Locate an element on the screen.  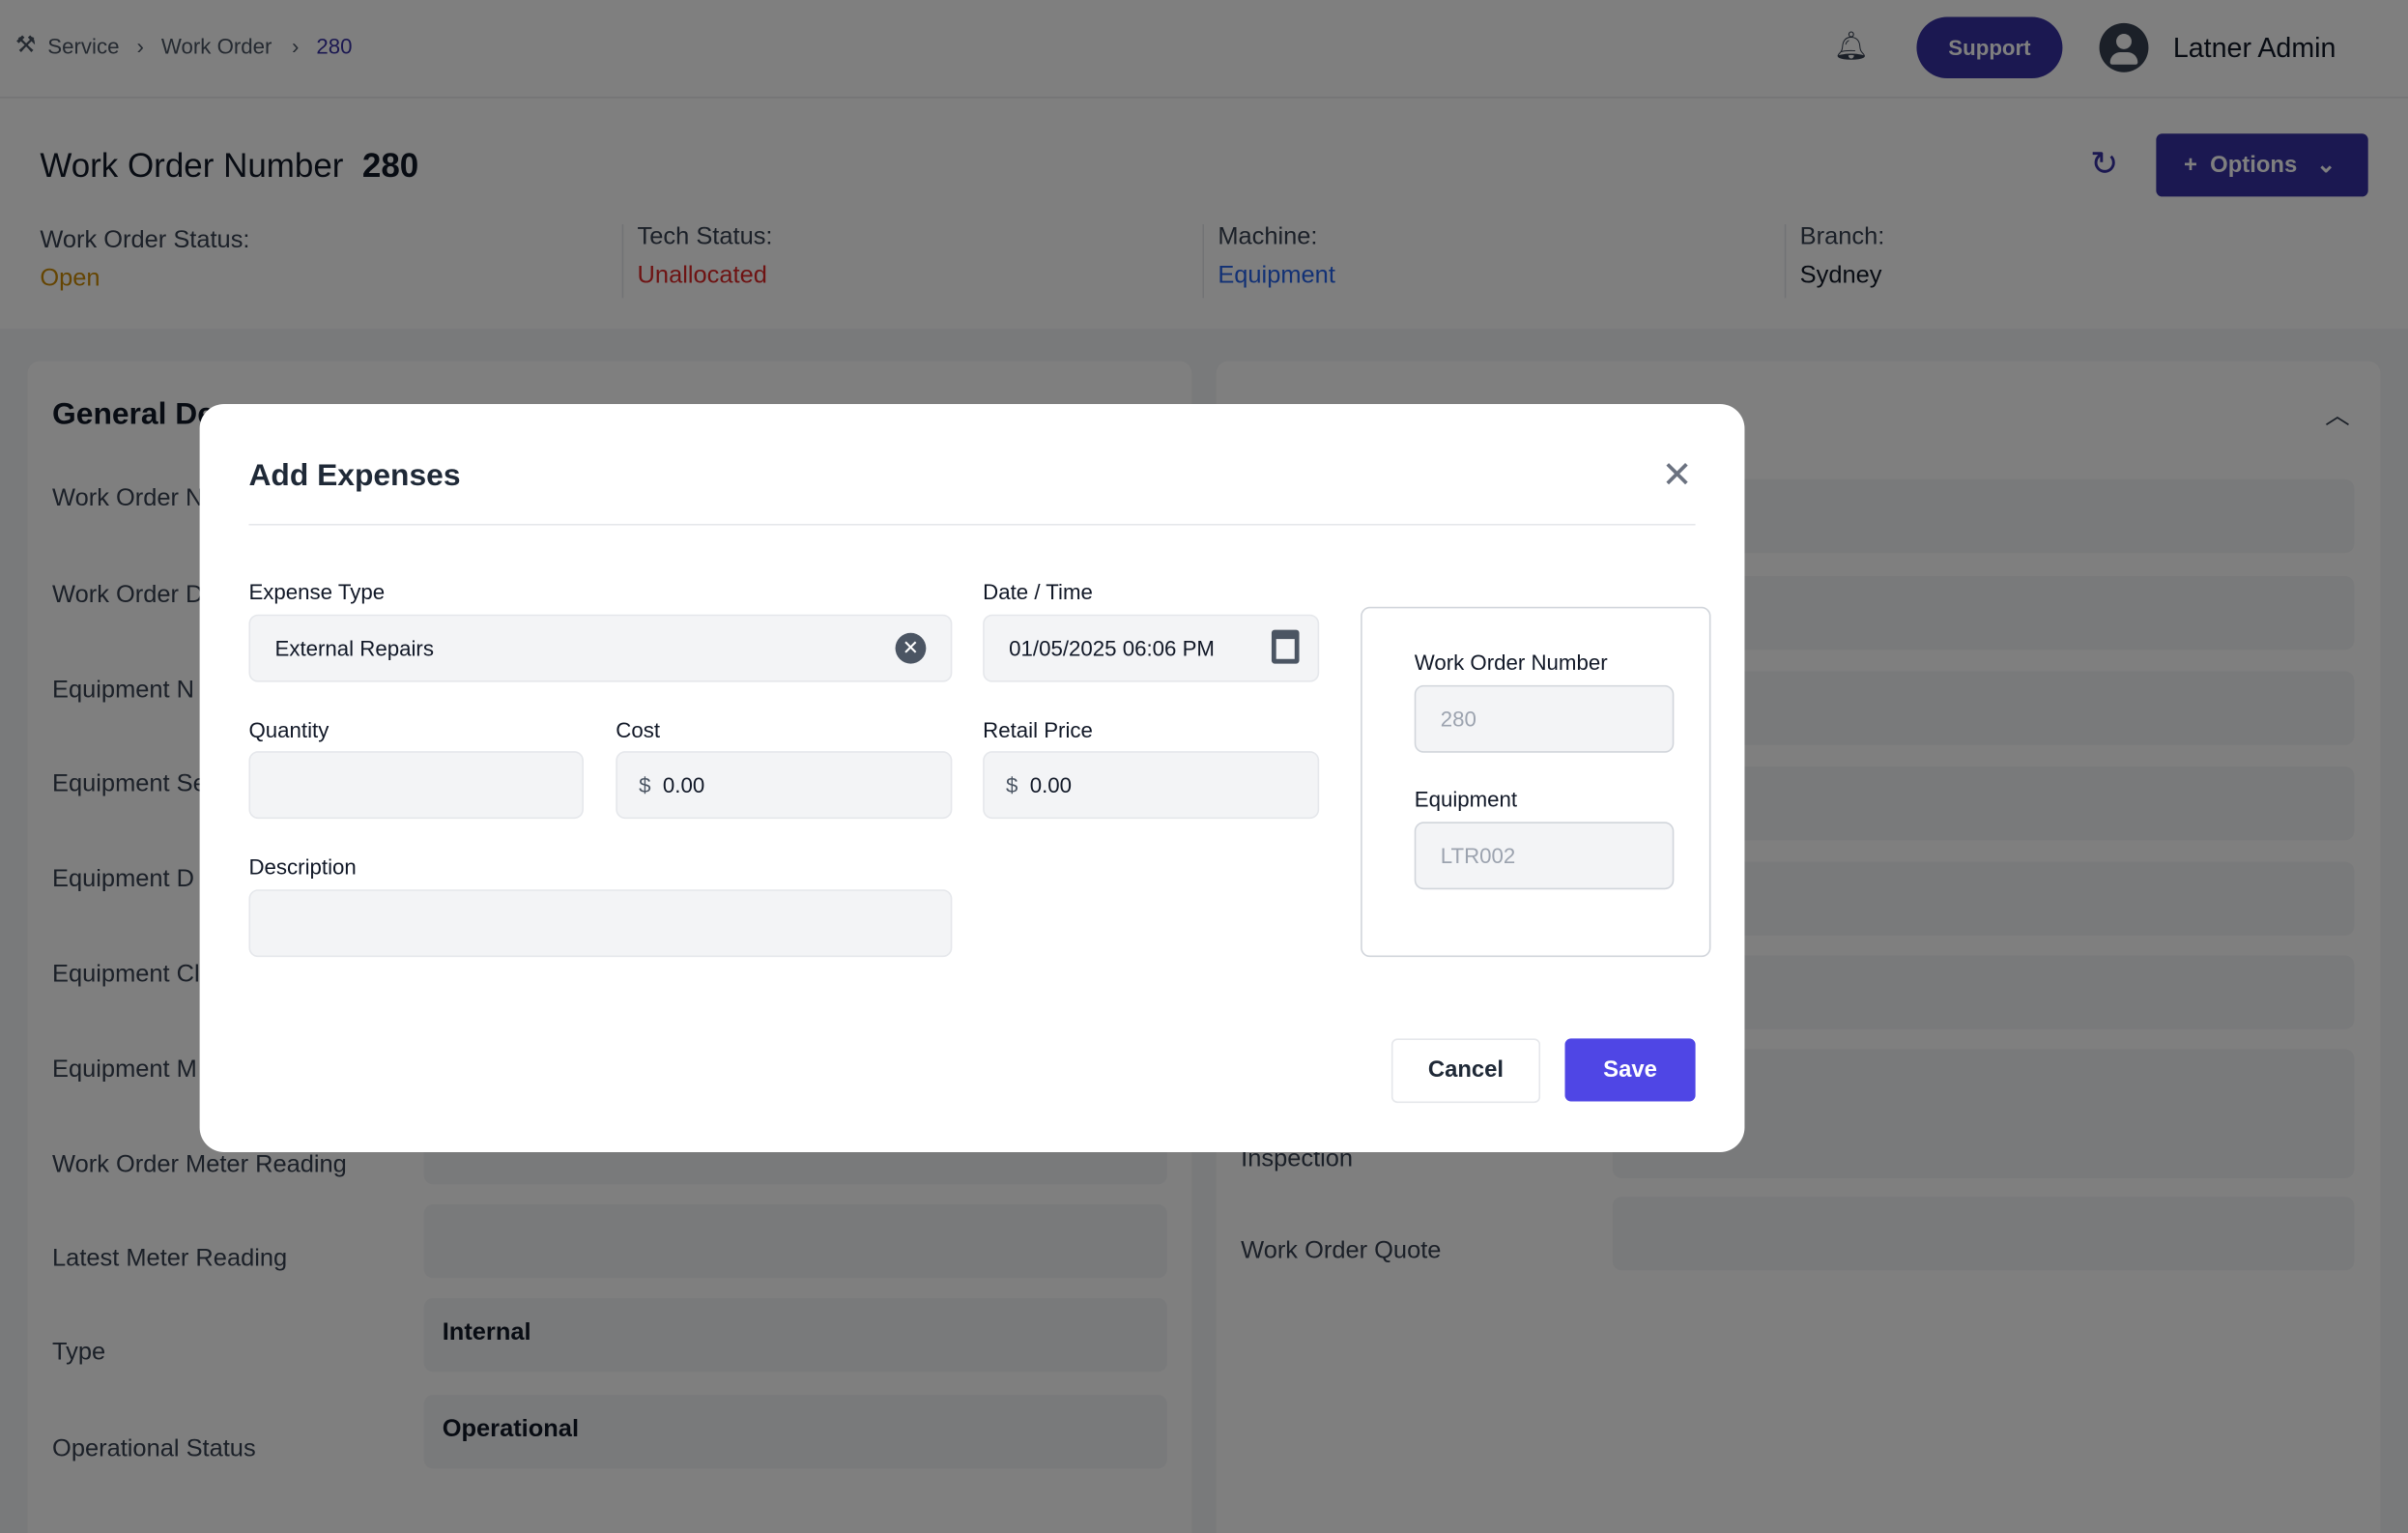
description-input is located at coordinates (601, 923).